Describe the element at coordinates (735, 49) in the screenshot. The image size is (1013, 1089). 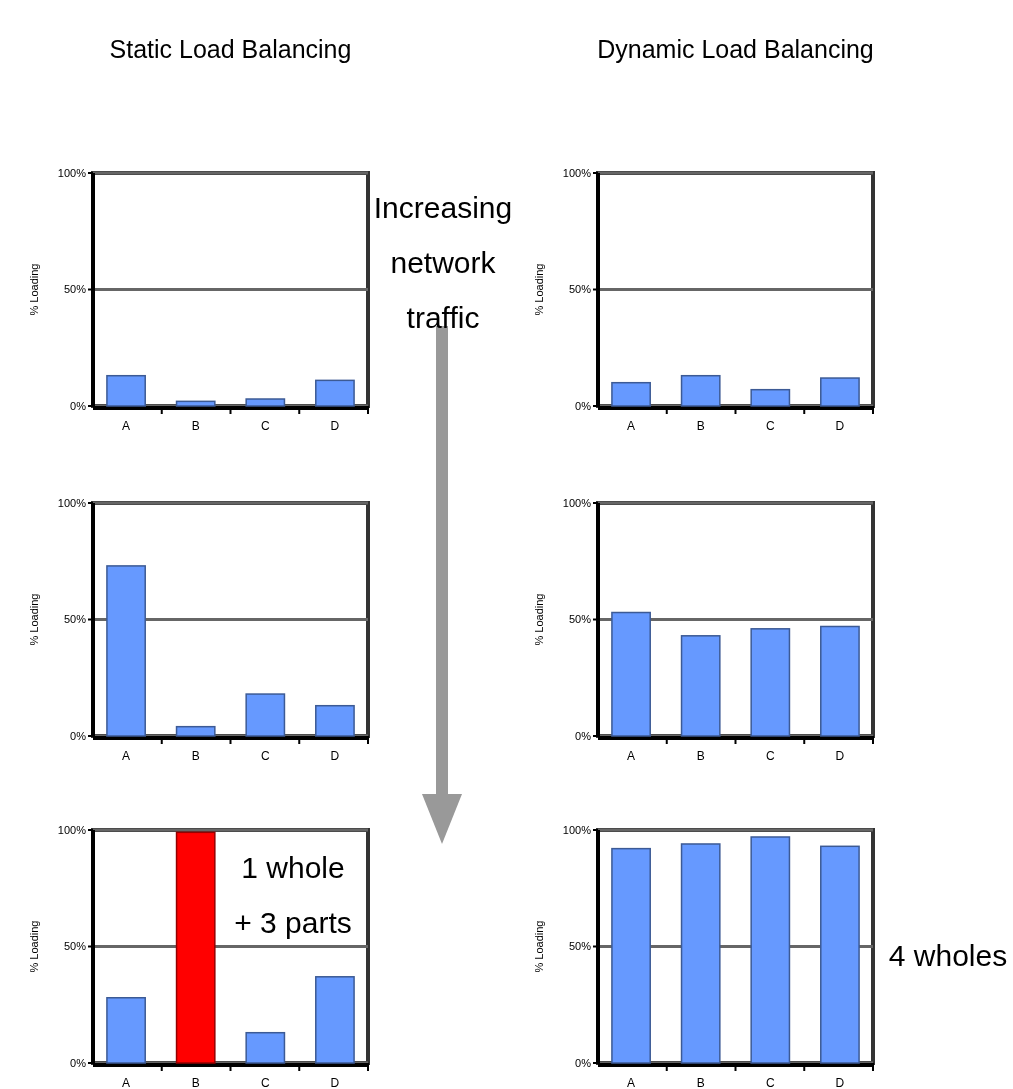
I see `chart-title: Dynamic Load Balancing` at that location.